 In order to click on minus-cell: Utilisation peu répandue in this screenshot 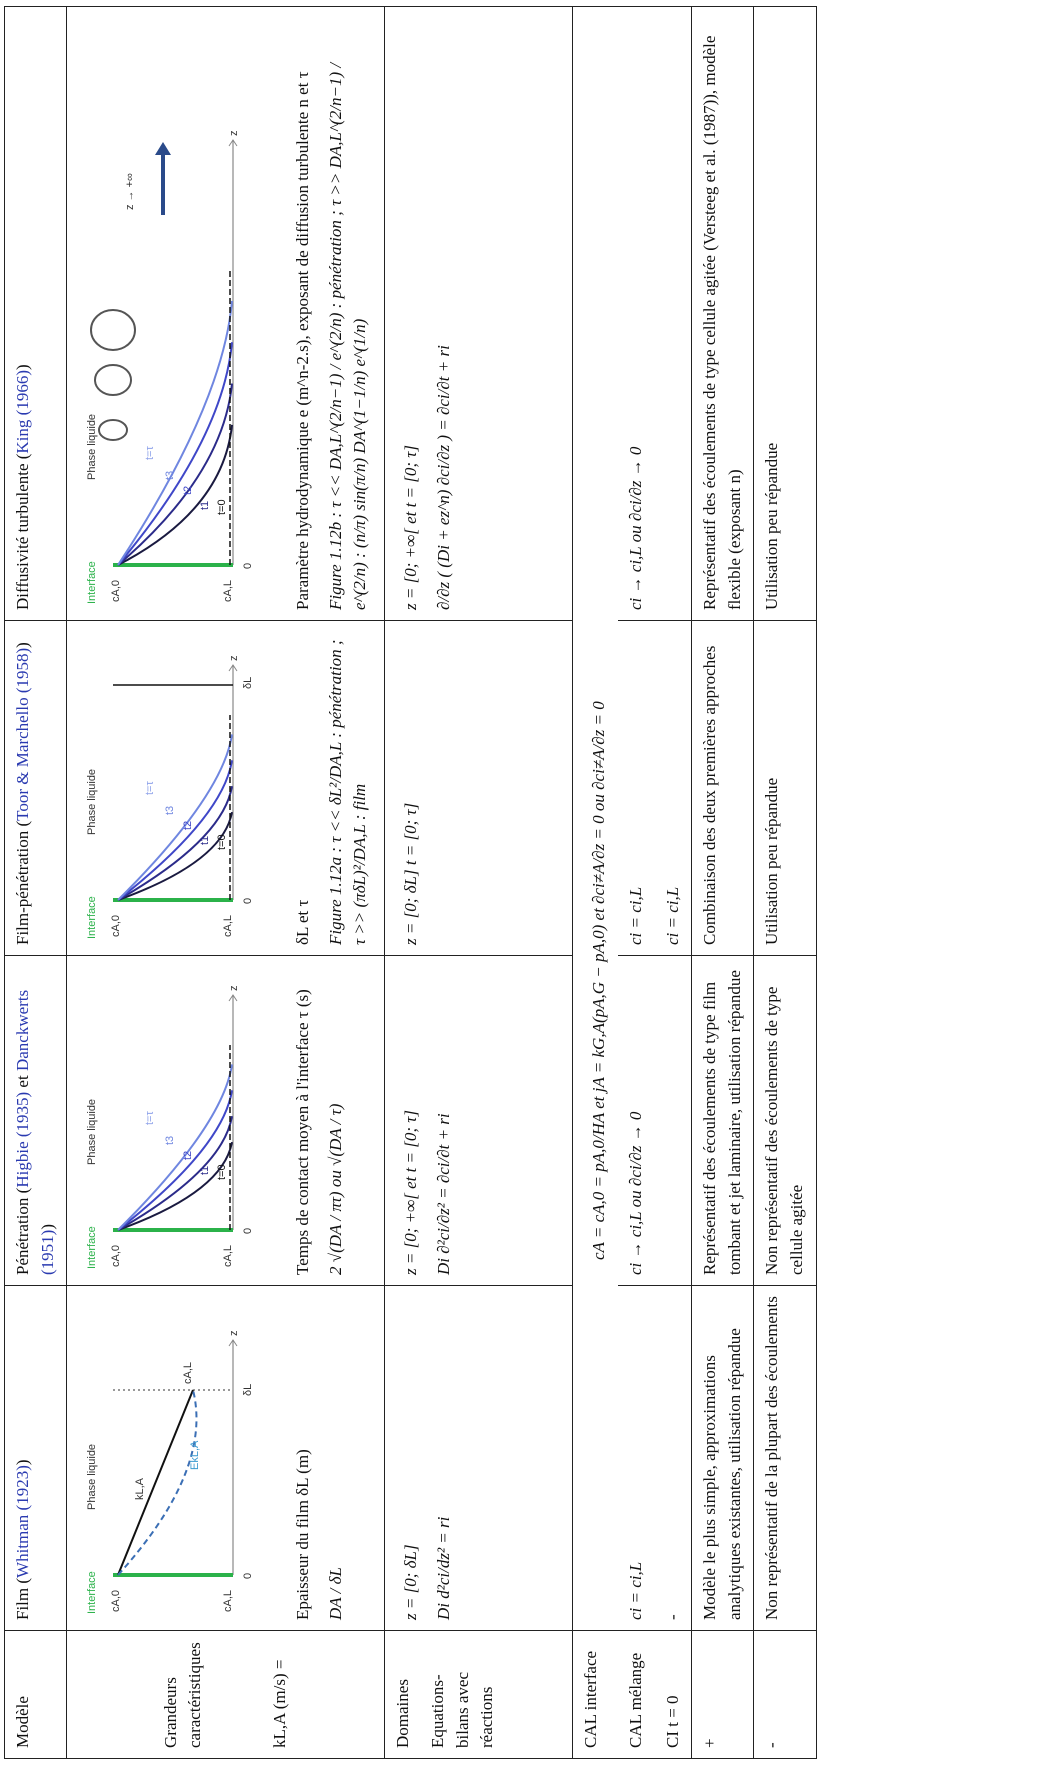, I will do `click(785, 788)`.